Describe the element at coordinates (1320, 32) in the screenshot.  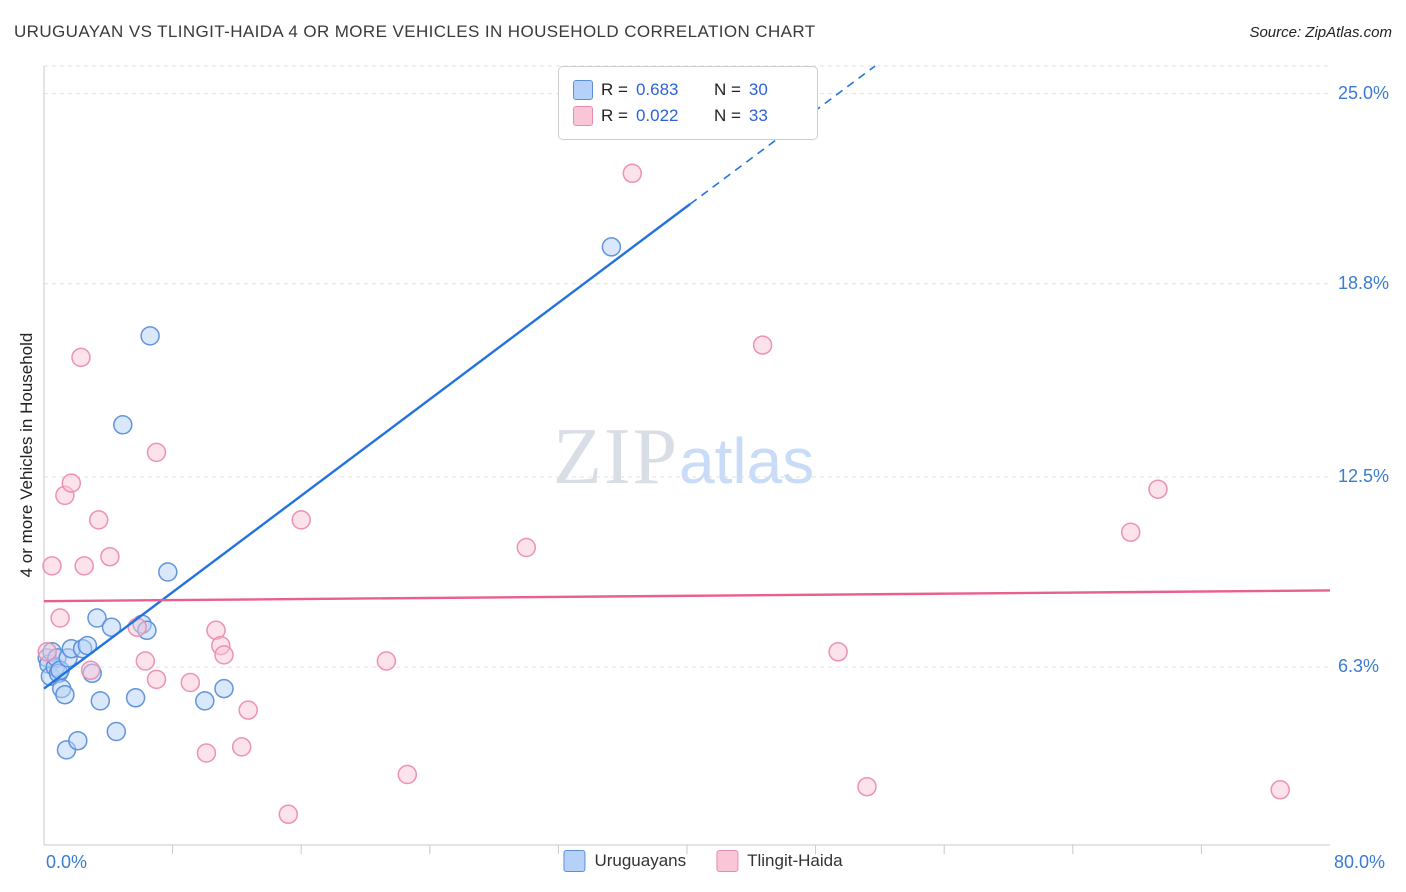
I see `source-attribution: Source: ZipAtlas.com` at that location.